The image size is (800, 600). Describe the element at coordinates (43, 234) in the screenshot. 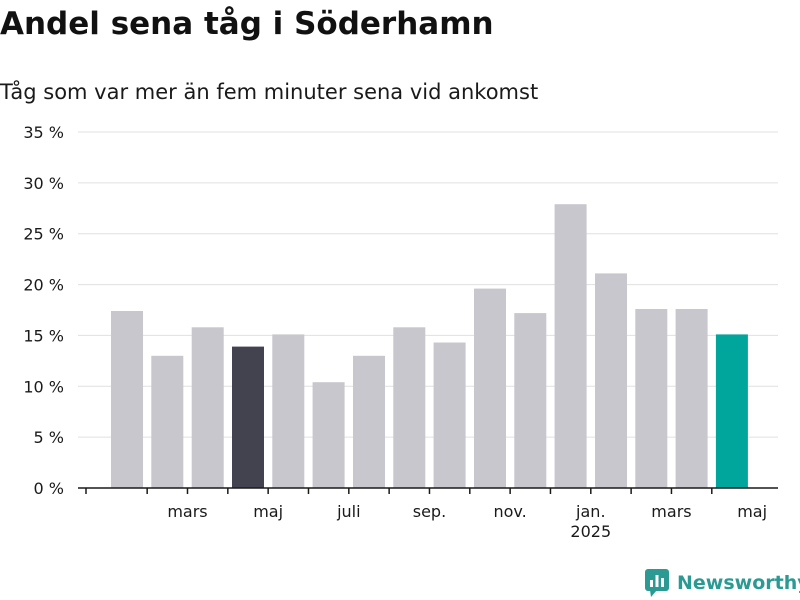

I see `y-tick-label: 25 %` at that location.